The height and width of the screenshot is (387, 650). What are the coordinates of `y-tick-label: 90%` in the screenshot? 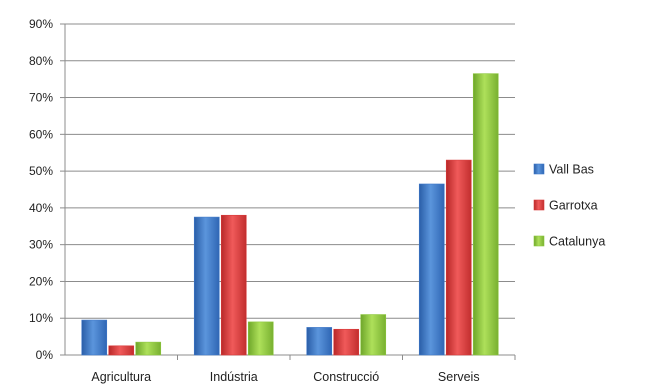 It's located at (41, 24).